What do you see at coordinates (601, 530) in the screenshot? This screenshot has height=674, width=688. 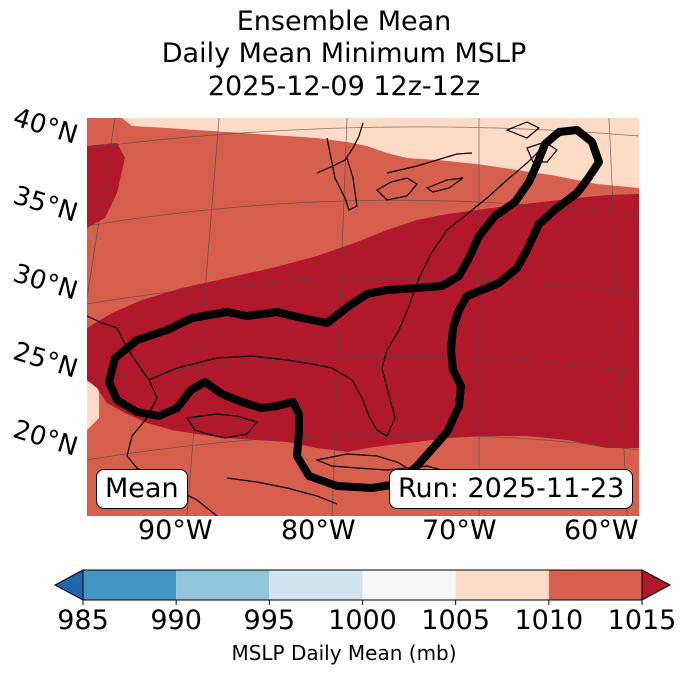 I see `lon-label-60w: 60°W` at bounding box center [601, 530].